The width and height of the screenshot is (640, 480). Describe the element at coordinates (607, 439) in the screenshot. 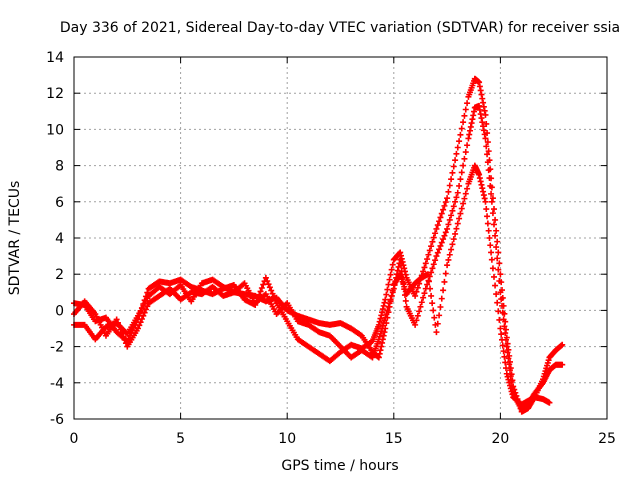

I see `x-tick-label: 25` at that location.